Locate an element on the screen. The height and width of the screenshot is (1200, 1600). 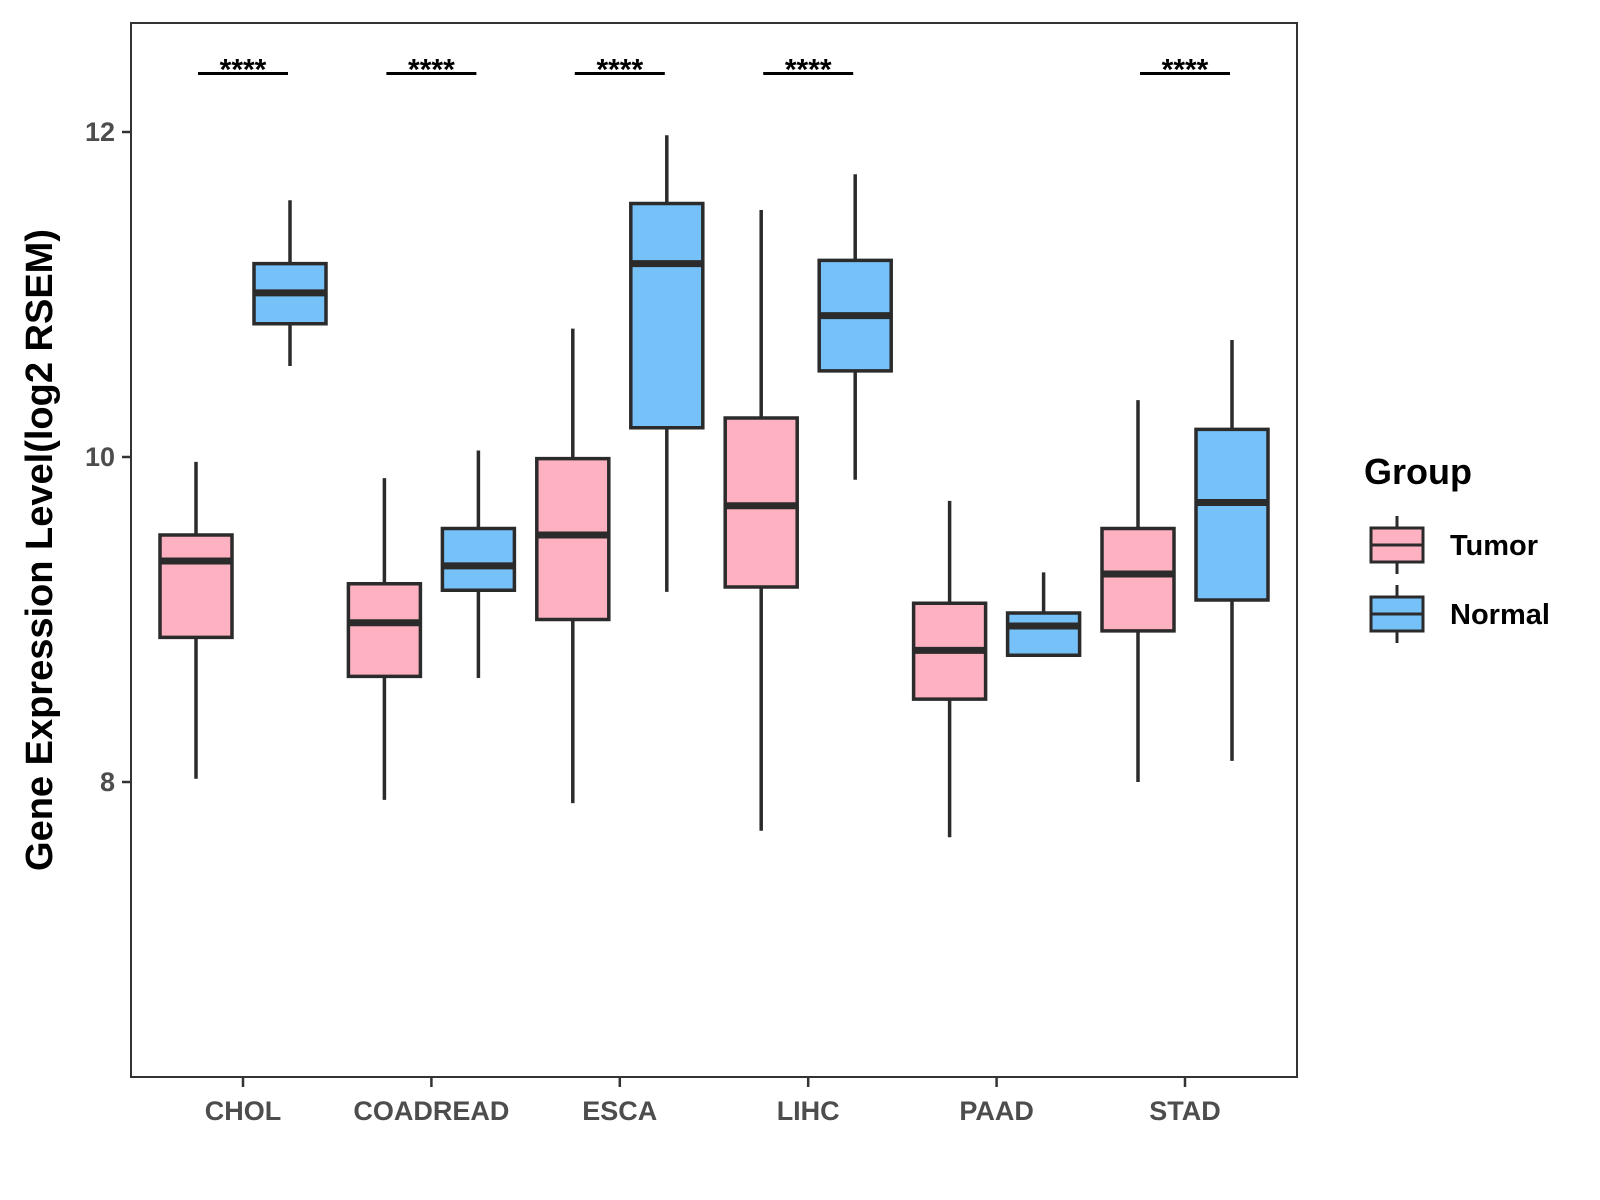
x-tick-label-chol: CHOL is located at coordinates (243, 1111).